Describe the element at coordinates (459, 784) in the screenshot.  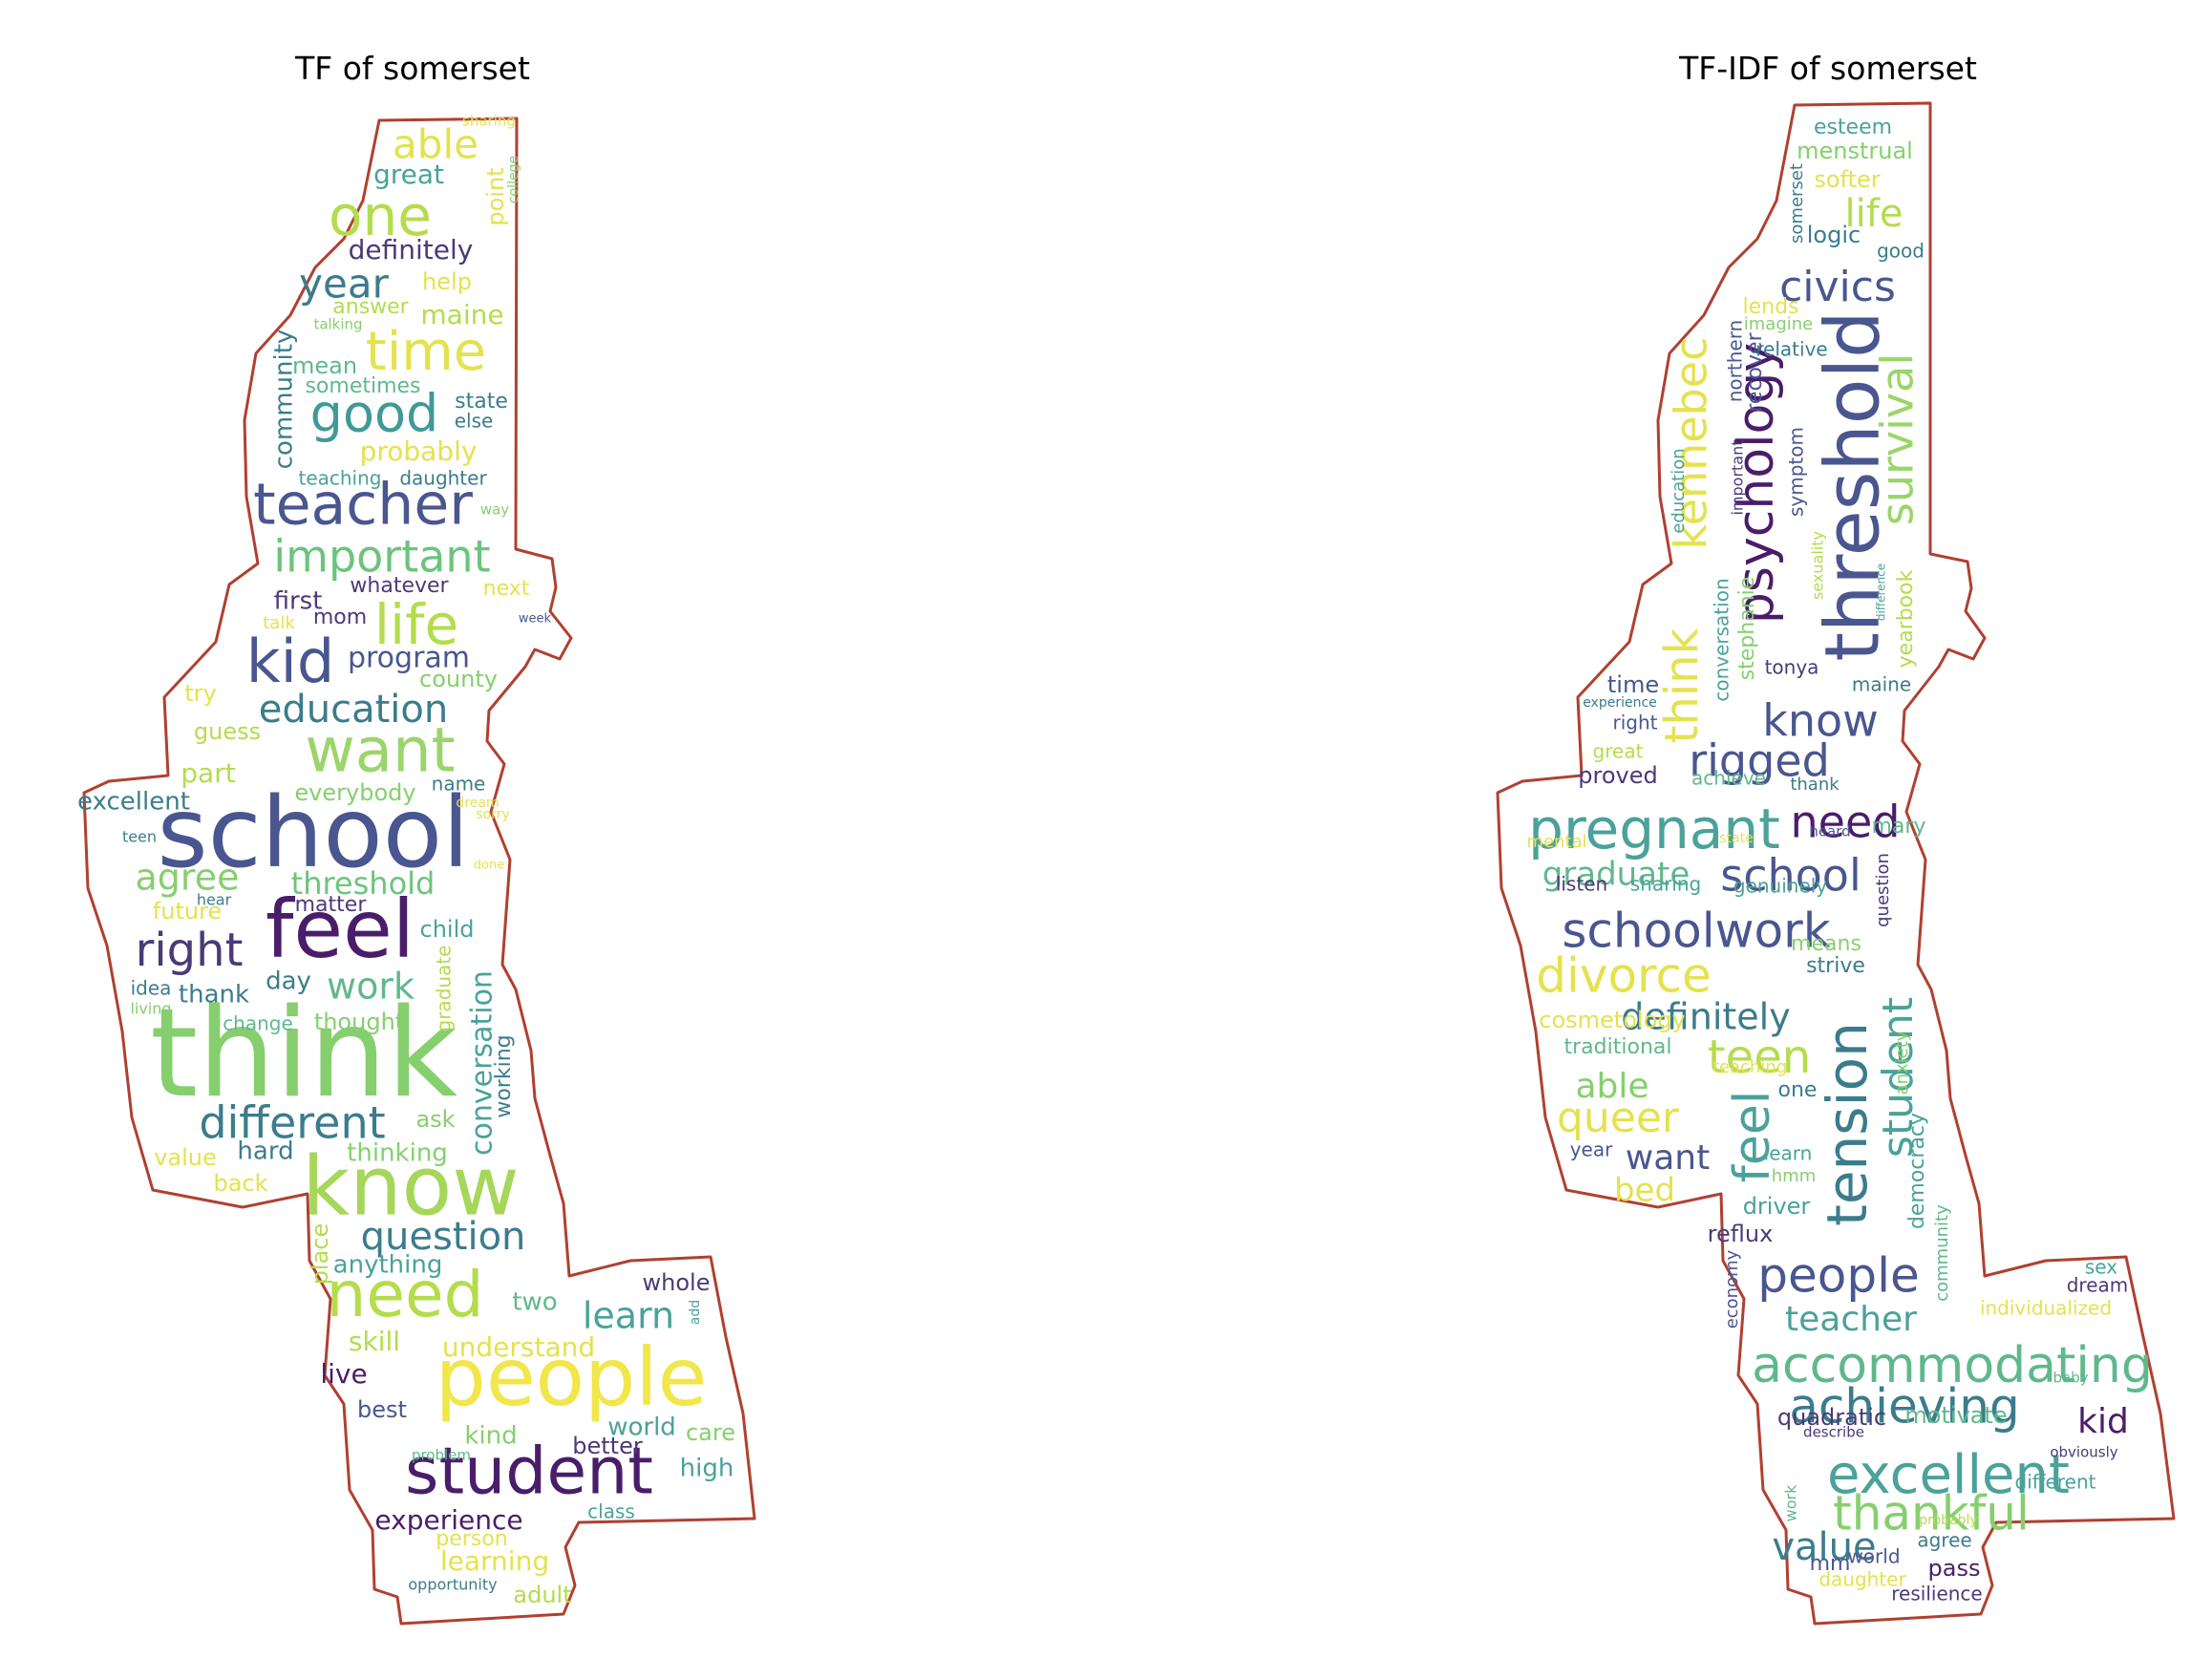
I see `word-name: name` at that location.